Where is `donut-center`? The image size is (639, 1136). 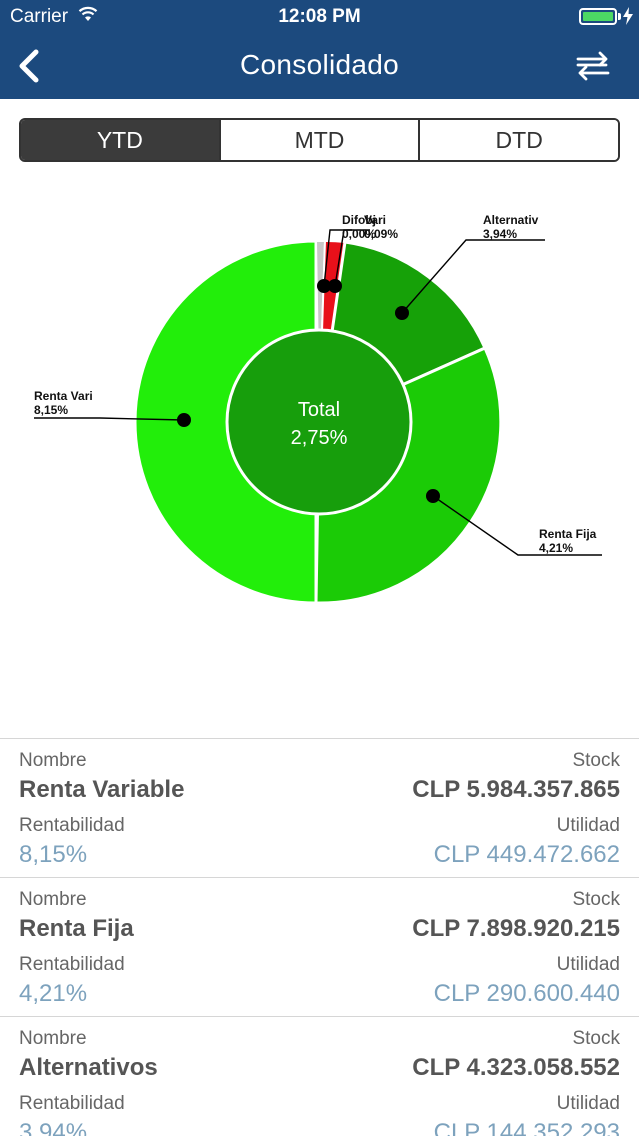 donut-center is located at coordinates (319, 422).